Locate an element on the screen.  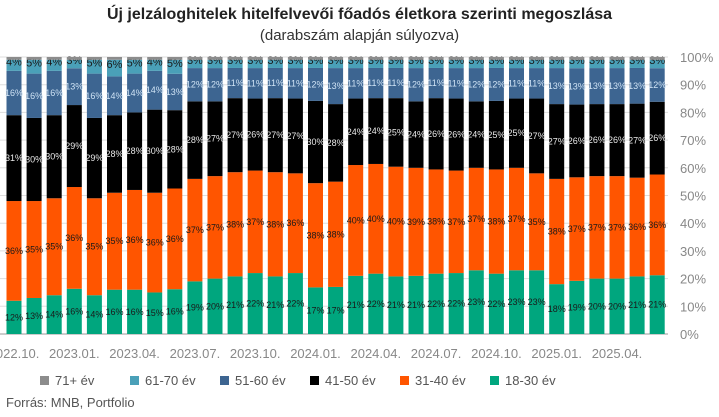
data-label: 30% is located at coordinates (155, 151).